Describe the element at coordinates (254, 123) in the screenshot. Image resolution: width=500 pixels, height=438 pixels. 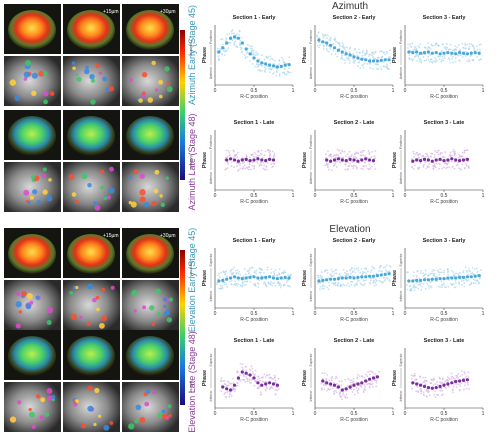
I see `plot-title: Section 1 - Late` at that location.